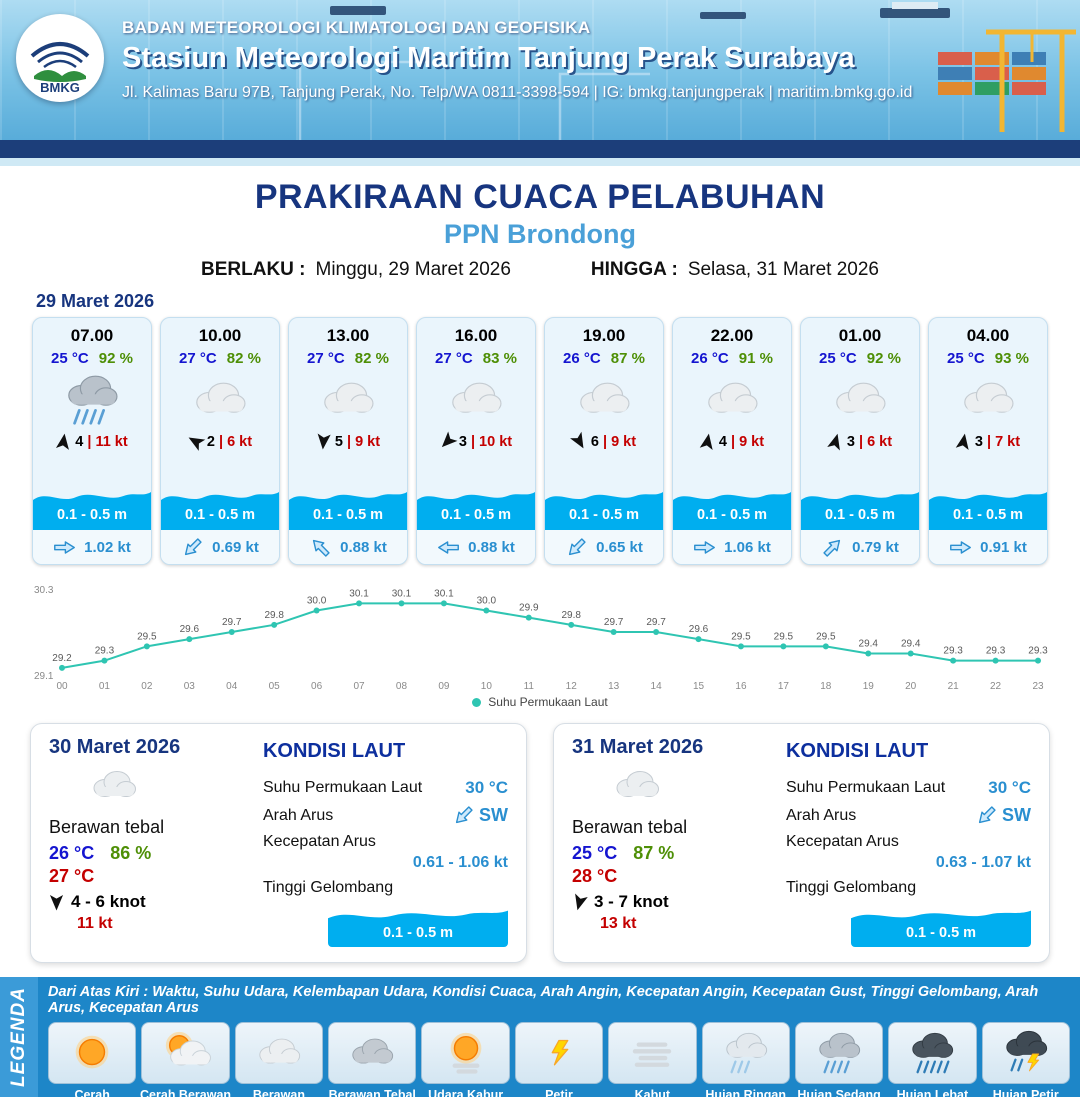 The width and height of the screenshot is (1080, 1102). Describe the element at coordinates (72, 853) in the screenshot. I see `temperature-min: 26 °C` at that location.